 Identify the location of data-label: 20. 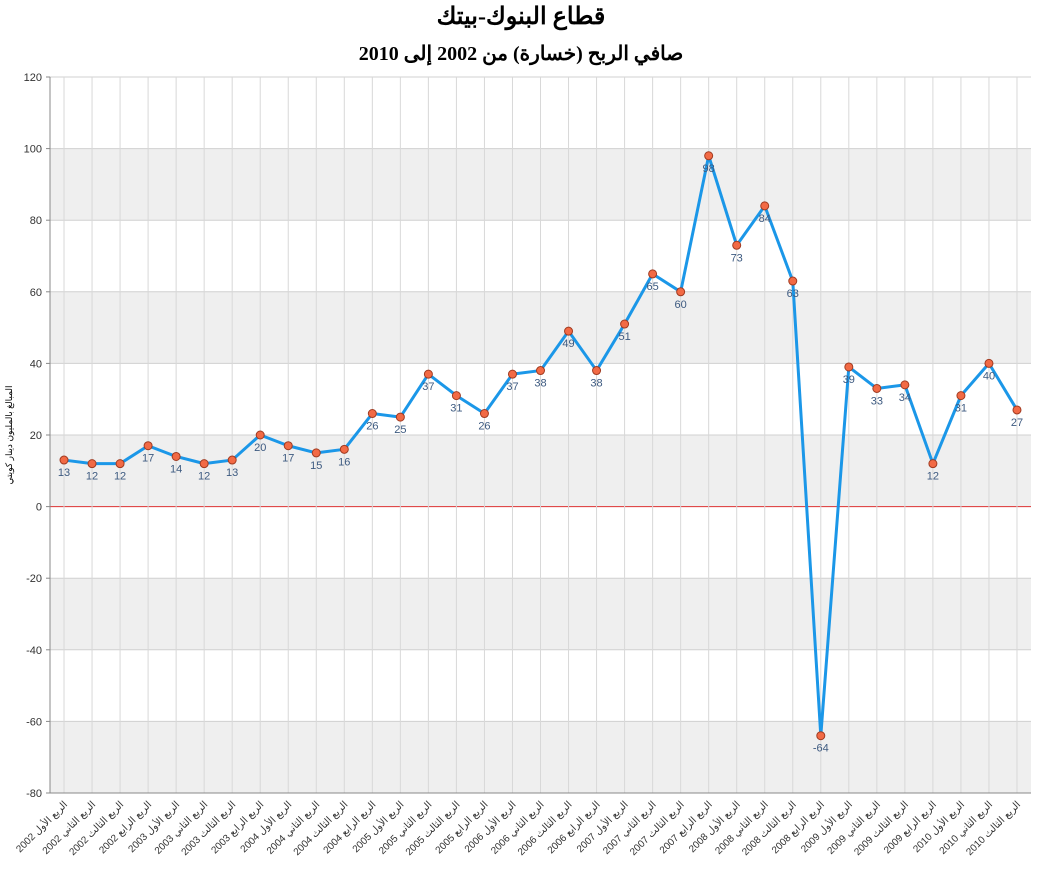
(260, 448).